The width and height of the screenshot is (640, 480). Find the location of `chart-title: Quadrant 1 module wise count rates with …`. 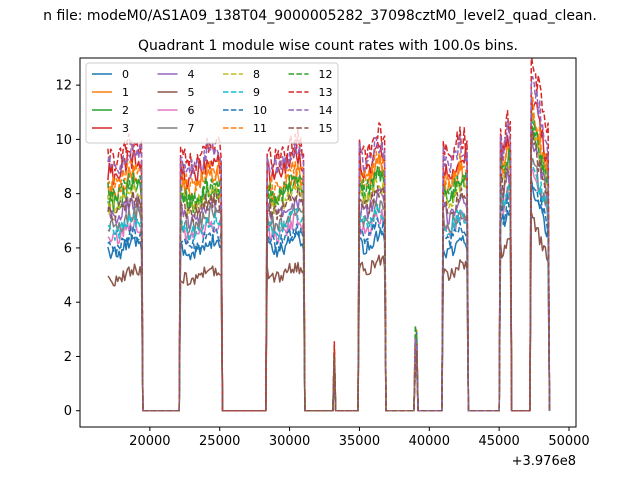

chart-title: Quadrant 1 module wise count rates with … is located at coordinates (328, 46).